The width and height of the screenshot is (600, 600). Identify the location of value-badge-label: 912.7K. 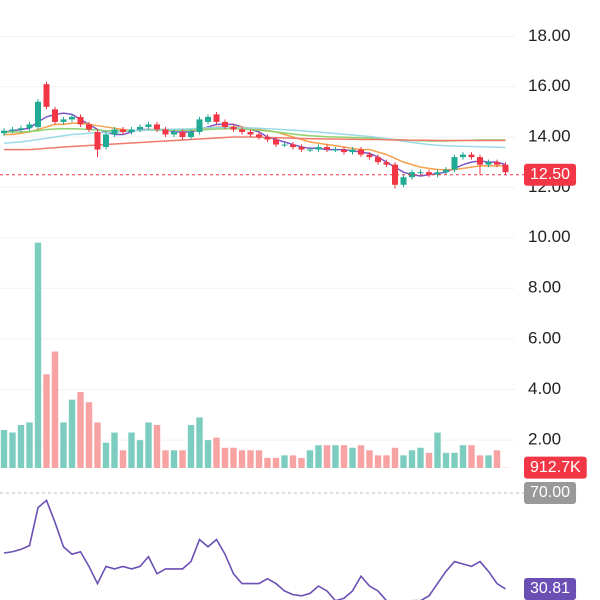
(555, 467).